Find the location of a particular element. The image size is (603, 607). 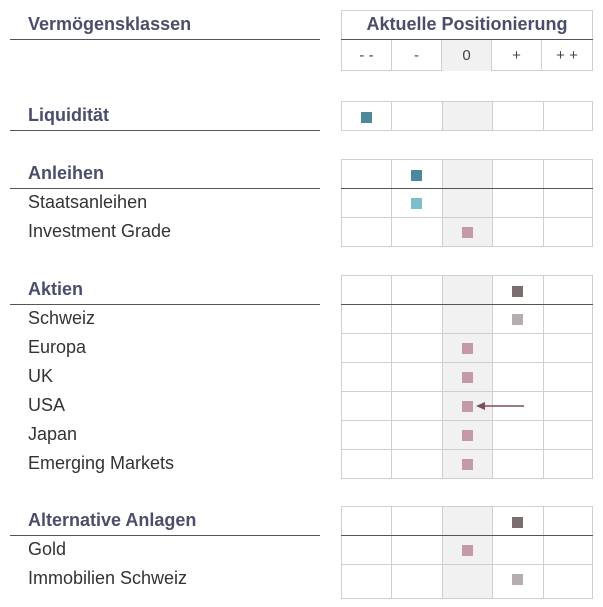

row-label: Gold is located at coordinates (47, 549).